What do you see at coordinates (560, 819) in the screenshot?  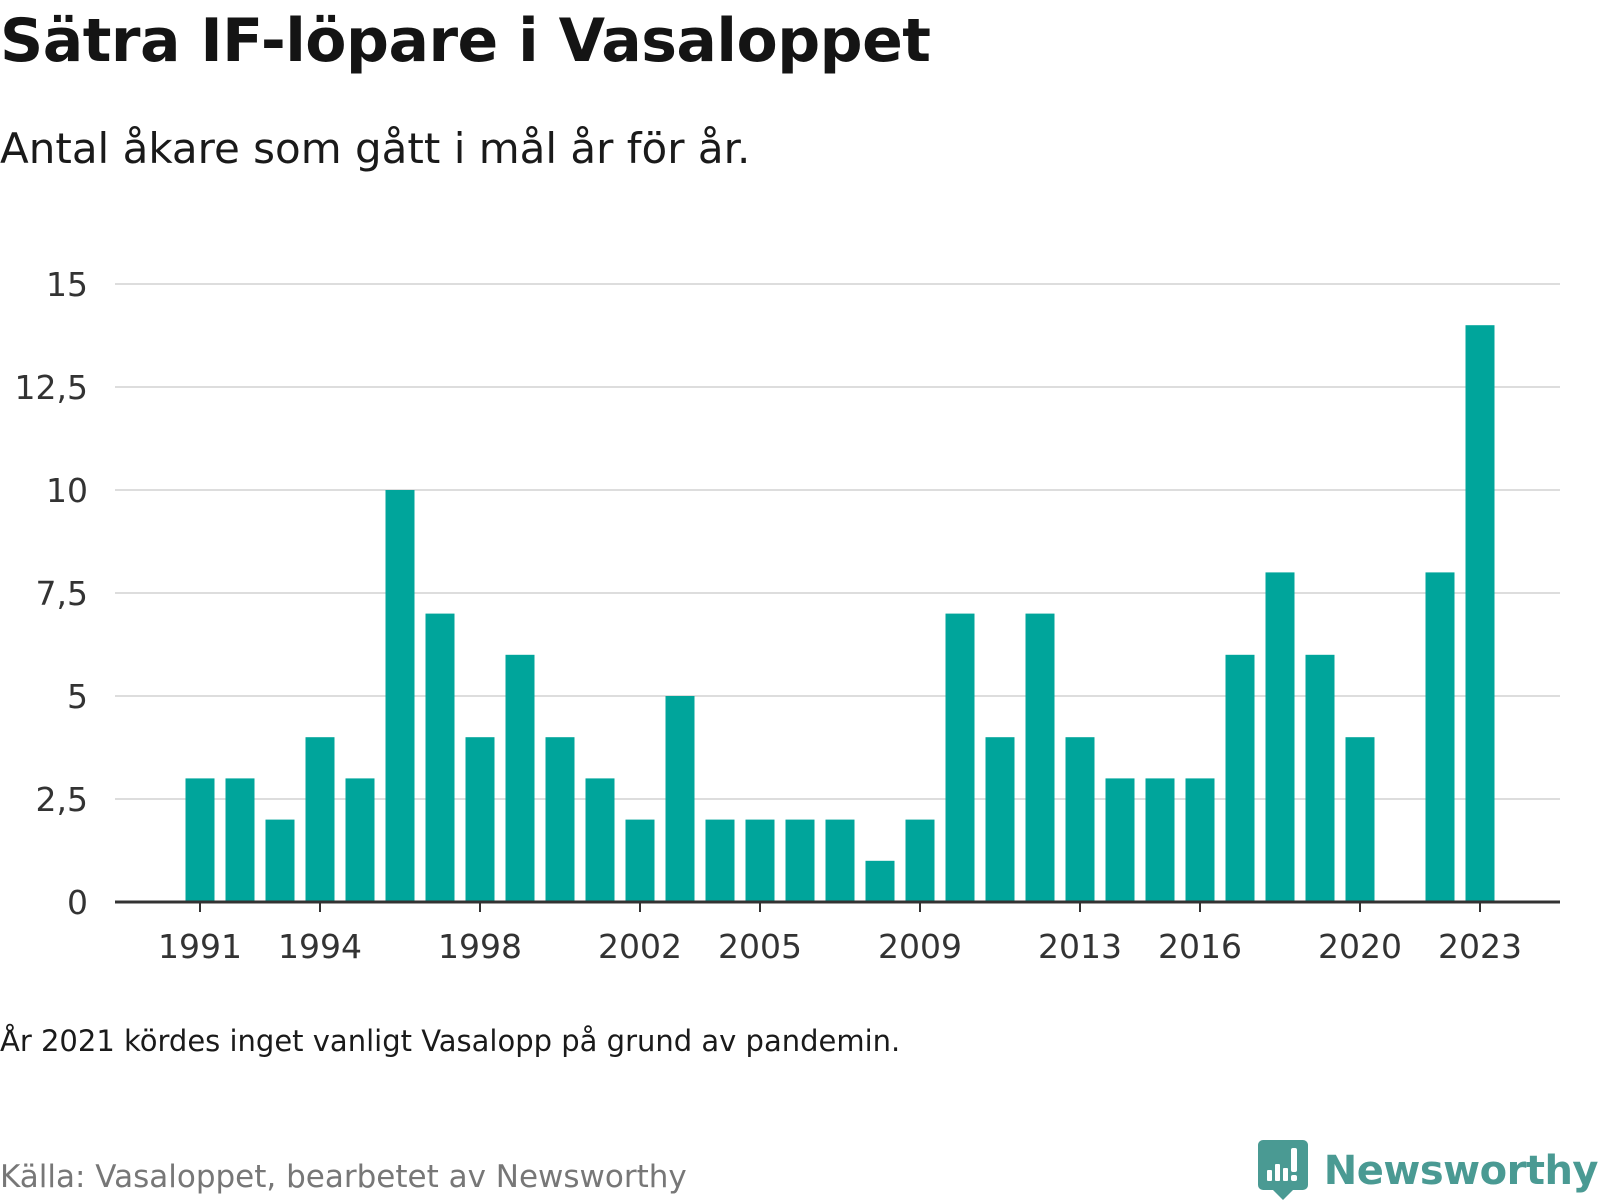 I see `bar-2000` at bounding box center [560, 819].